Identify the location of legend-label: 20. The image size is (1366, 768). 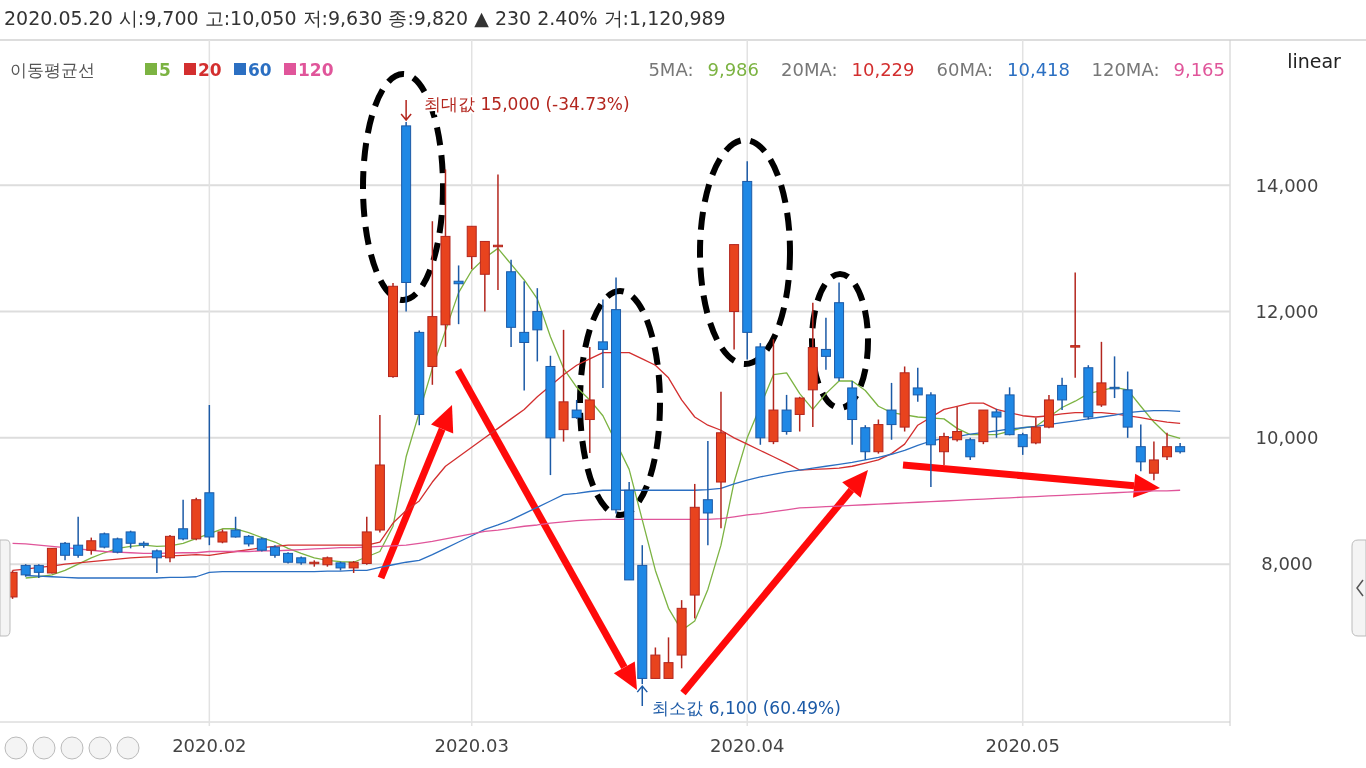
(210, 70).